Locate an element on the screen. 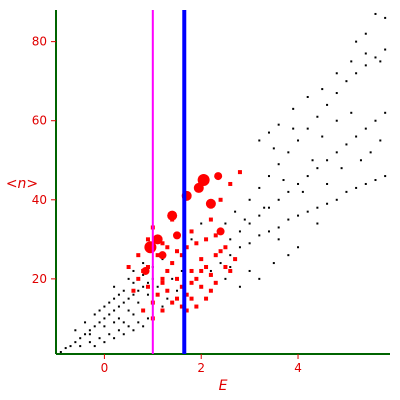 The width and height of the screenshot is (400, 400). y-axis-title: <n> is located at coordinates (22, 184).